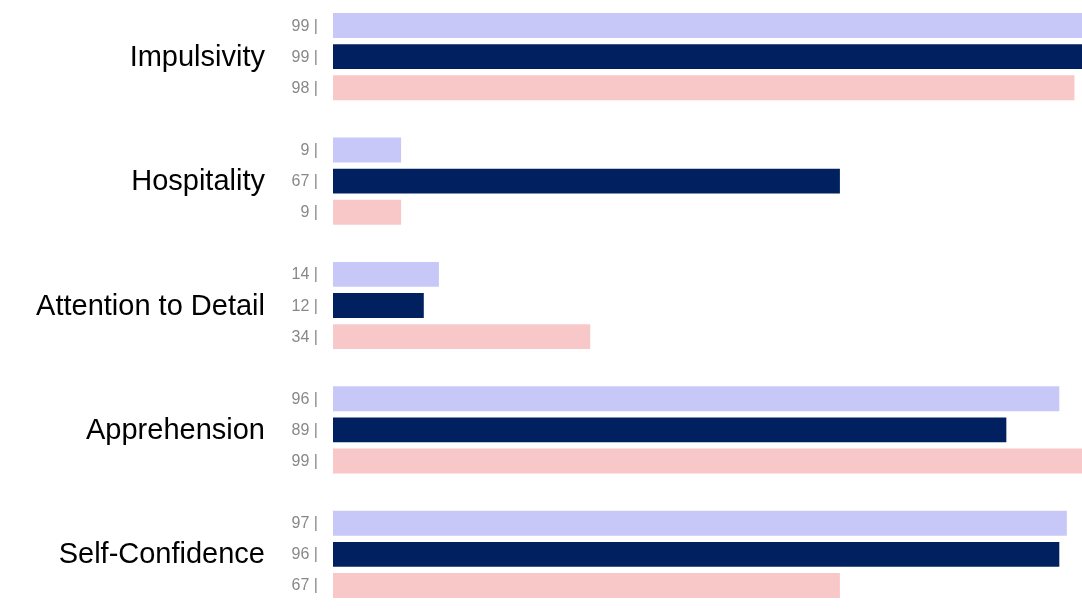 Image resolution: width=1082 pixels, height=611 pixels. I want to click on data-label: 97 |, so click(304, 523).